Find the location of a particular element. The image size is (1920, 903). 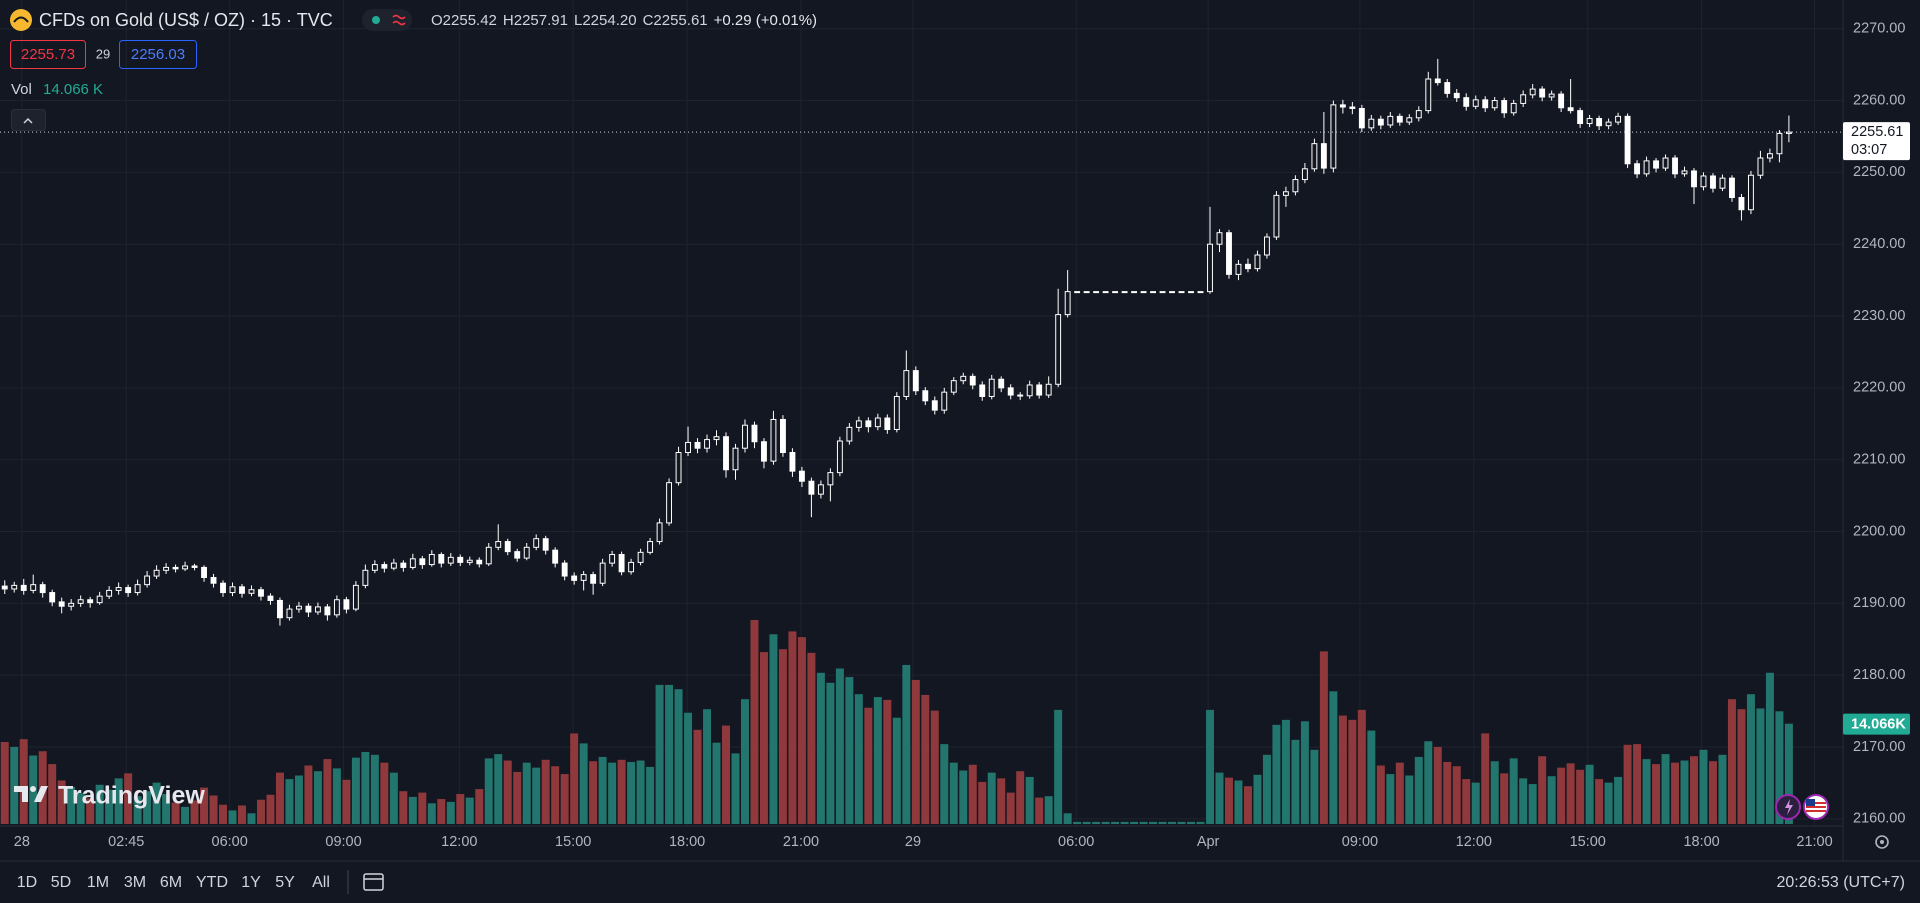

x-tick-label: 12:00 is located at coordinates (459, 842).